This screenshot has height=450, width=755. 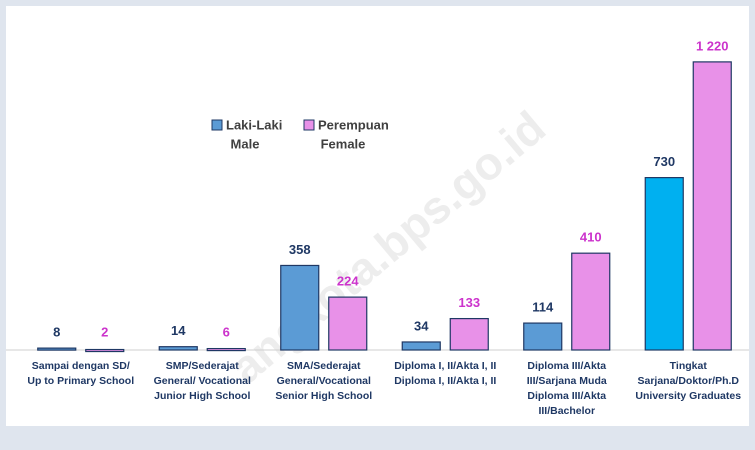 What do you see at coordinates (688, 381) in the screenshot?
I see `x-tick-label: Sarjana/Doktor/Ph.D` at bounding box center [688, 381].